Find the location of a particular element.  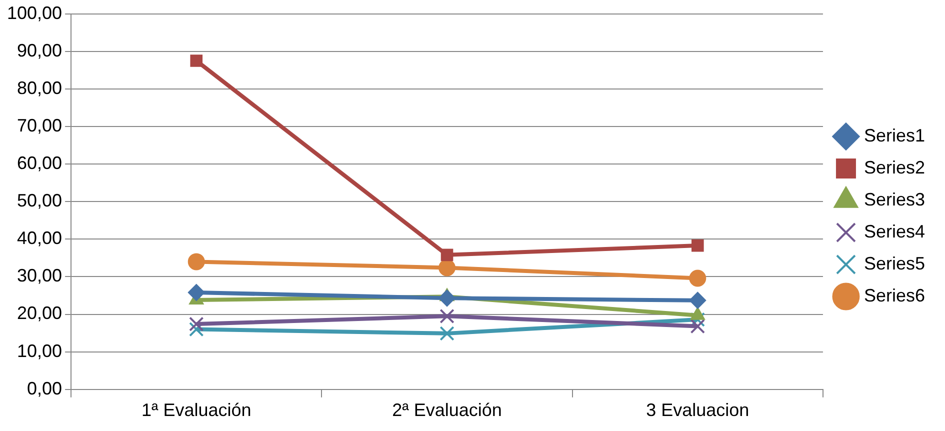

y-tick-label: 20,00 is located at coordinates (39, 313).